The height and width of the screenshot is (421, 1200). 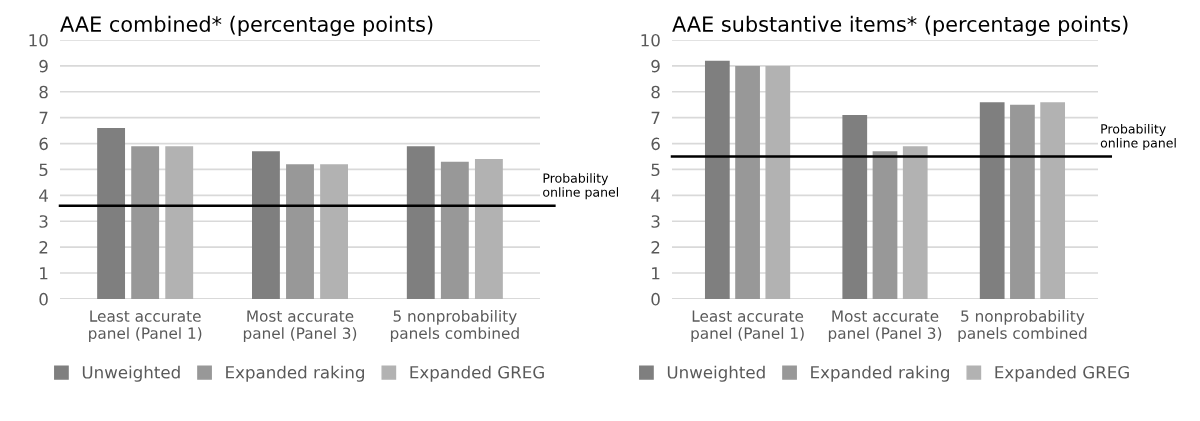 What do you see at coordinates (246, 25) in the screenshot?
I see `chart-title: AAE combined* (percentage points)` at bounding box center [246, 25].